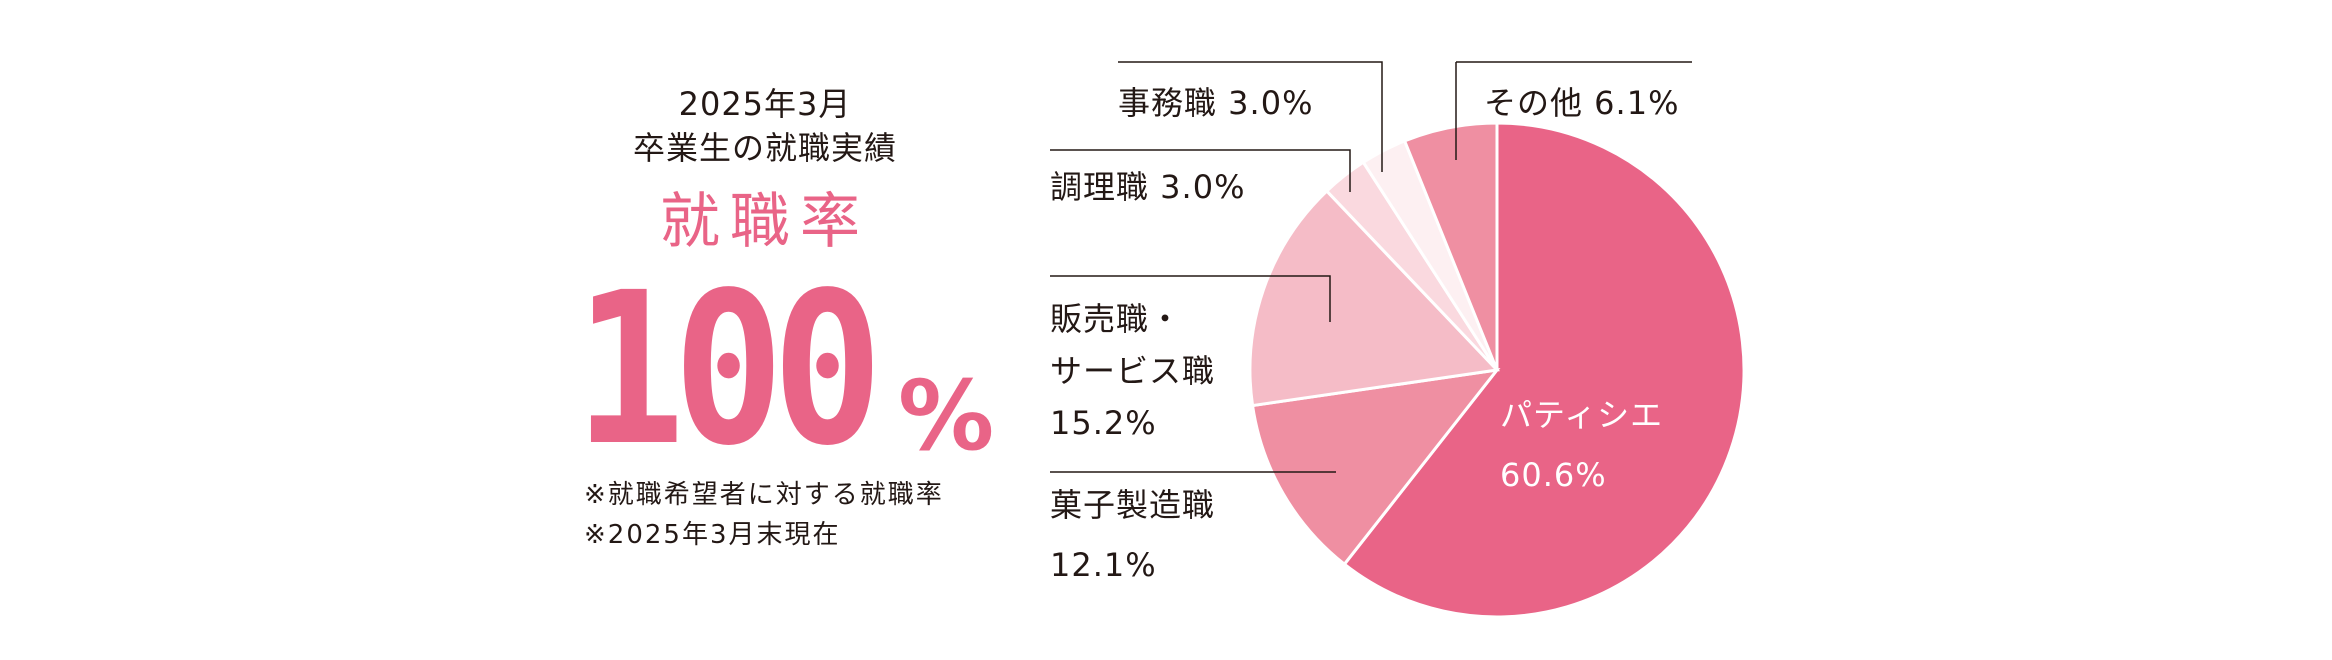  Describe the element at coordinates (1581, 415) in the screenshot. I see `pie-label-0-line-0: パティシエ` at that location.